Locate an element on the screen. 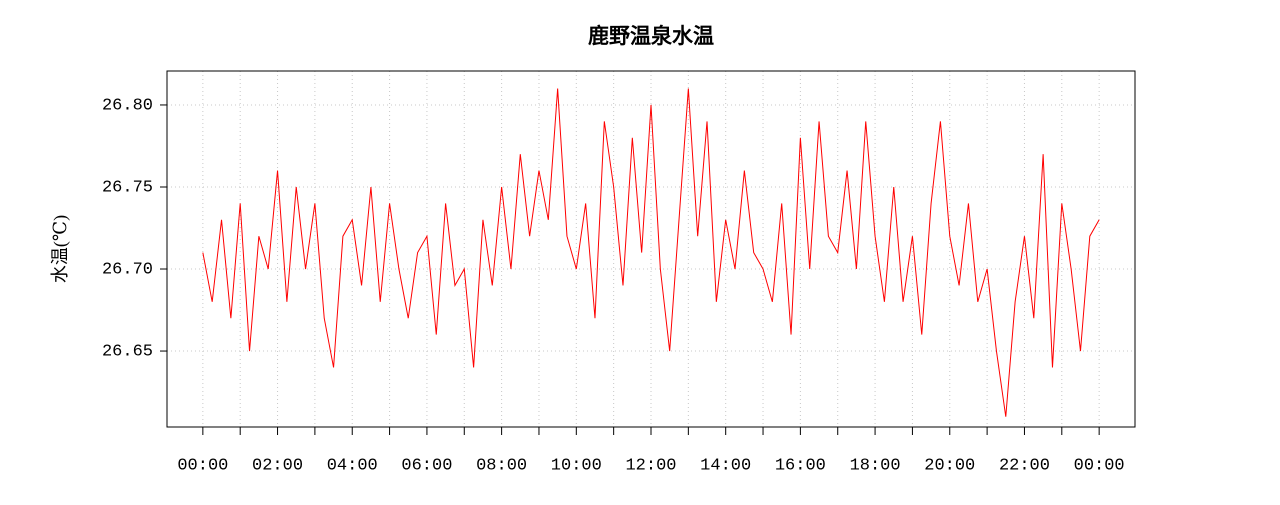 This screenshot has width=1280, height=505. x-tick-label: 18:00 is located at coordinates (875, 465).